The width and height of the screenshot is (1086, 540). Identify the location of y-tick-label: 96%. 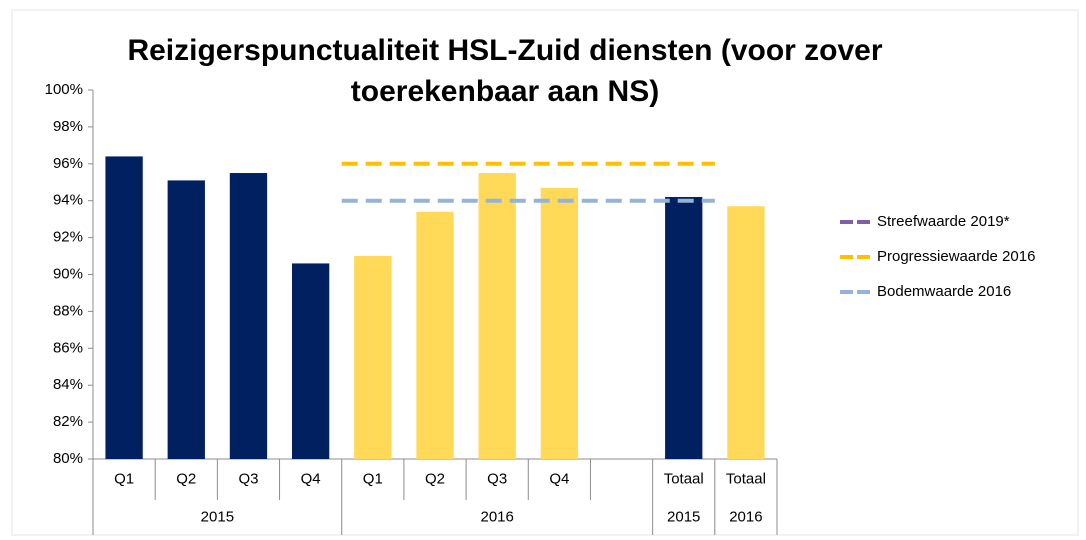
(68, 163).